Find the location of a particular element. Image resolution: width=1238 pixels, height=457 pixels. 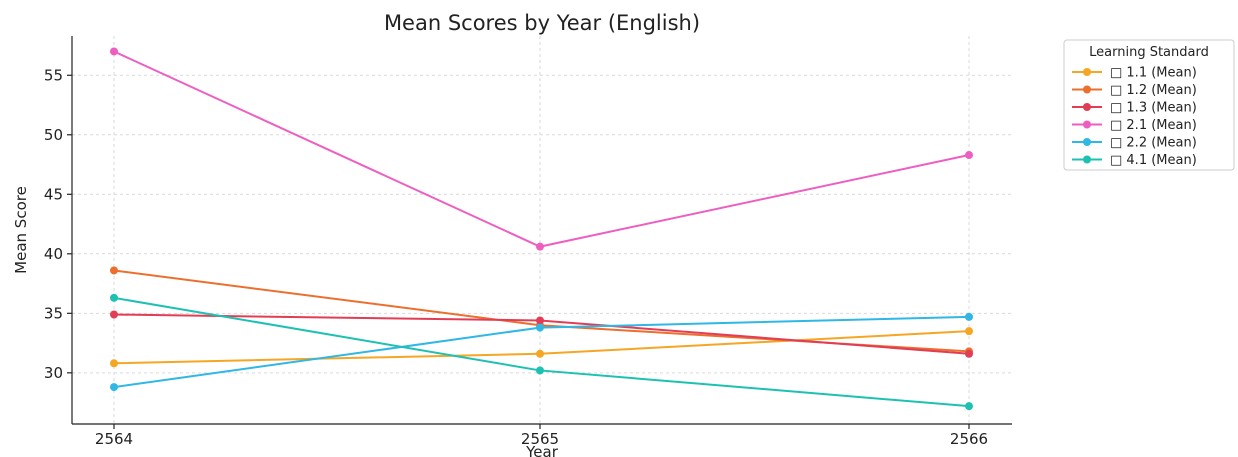

legend-item: □ 2.1 (Mean) is located at coordinates (1134, 125).